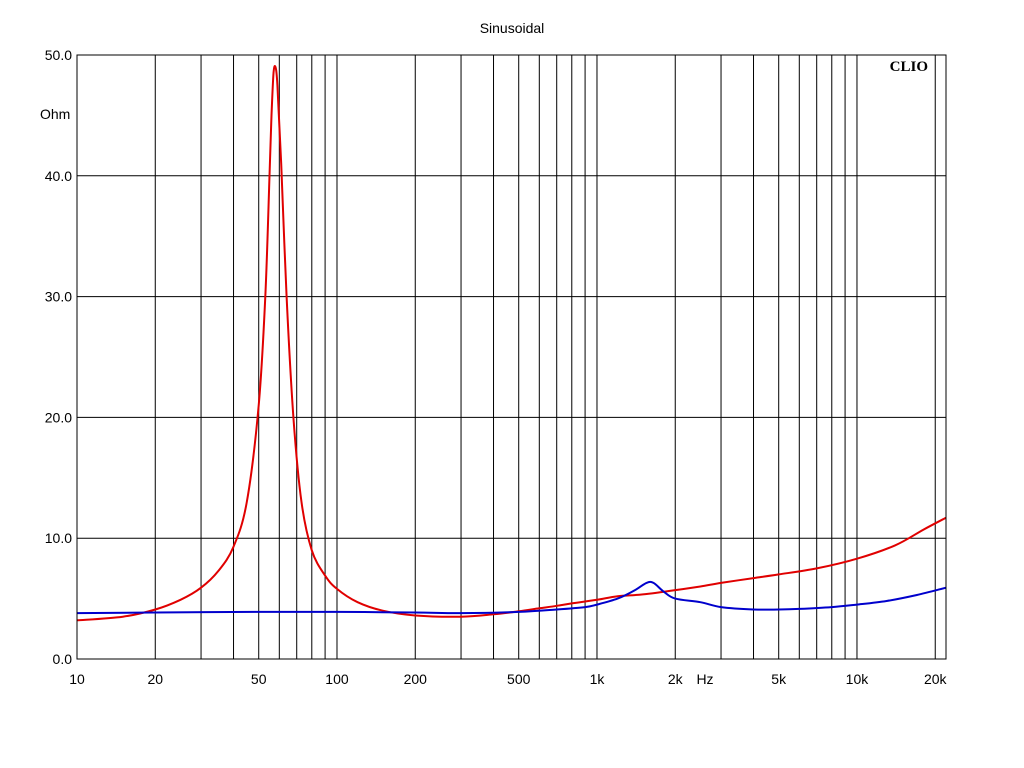 The image size is (1024, 768). Describe the element at coordinates (704, 679) in the screenshot. I see `x-axis-unit: Hz` at that location.